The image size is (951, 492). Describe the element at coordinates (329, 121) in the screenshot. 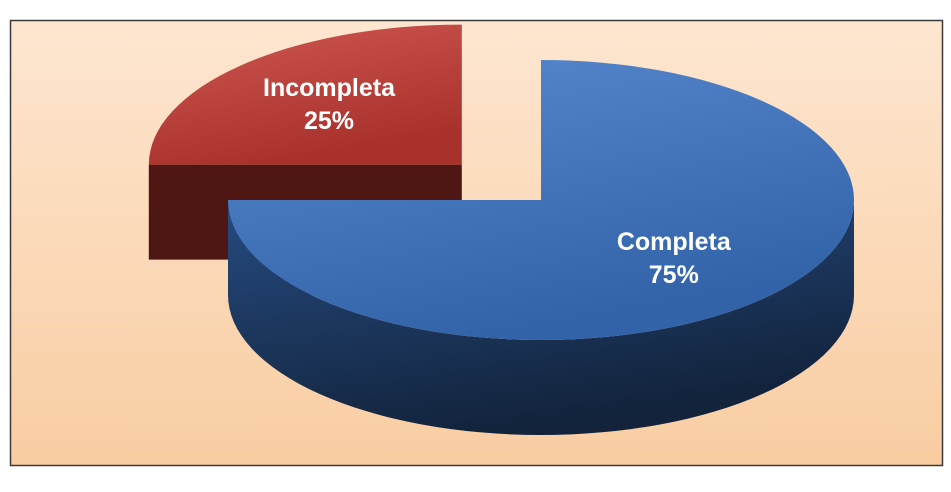

I see `slice-value-label: 25%` at that location.